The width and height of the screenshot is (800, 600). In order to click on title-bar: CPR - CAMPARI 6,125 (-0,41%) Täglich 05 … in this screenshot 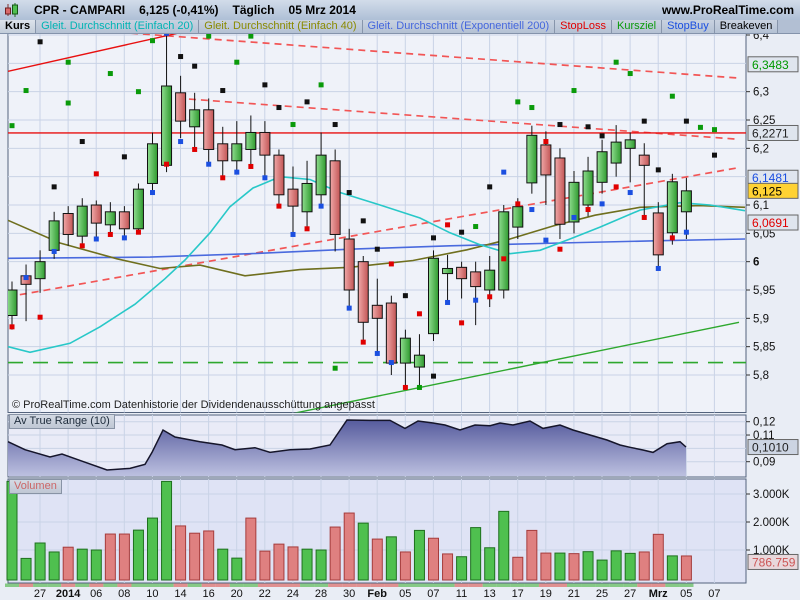, I will do `click(400, 10)`.